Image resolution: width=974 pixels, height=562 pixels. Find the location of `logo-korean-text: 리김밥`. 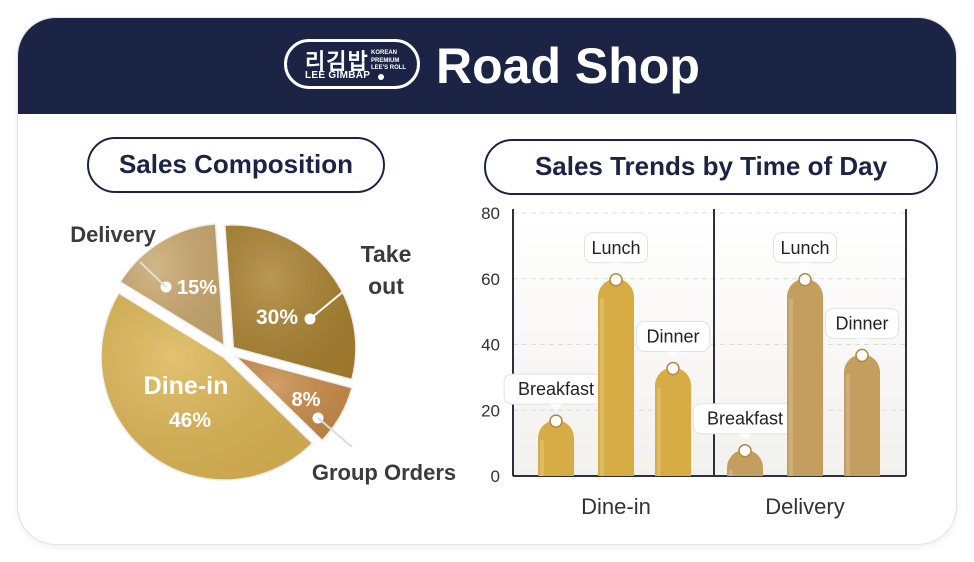

logo-korean-text: 리김밥 is located at coordinates (337, 61).